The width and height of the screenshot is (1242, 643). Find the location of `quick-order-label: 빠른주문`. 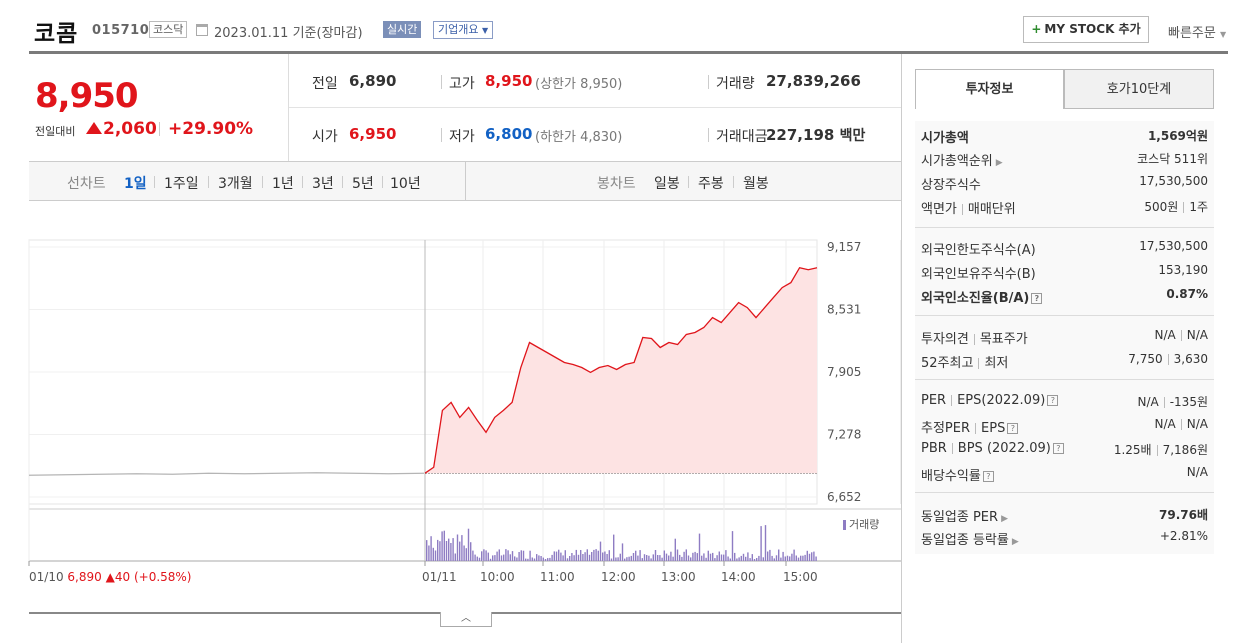

quick-order-label: 빠른주문 is located at coordinates (1192, 33).